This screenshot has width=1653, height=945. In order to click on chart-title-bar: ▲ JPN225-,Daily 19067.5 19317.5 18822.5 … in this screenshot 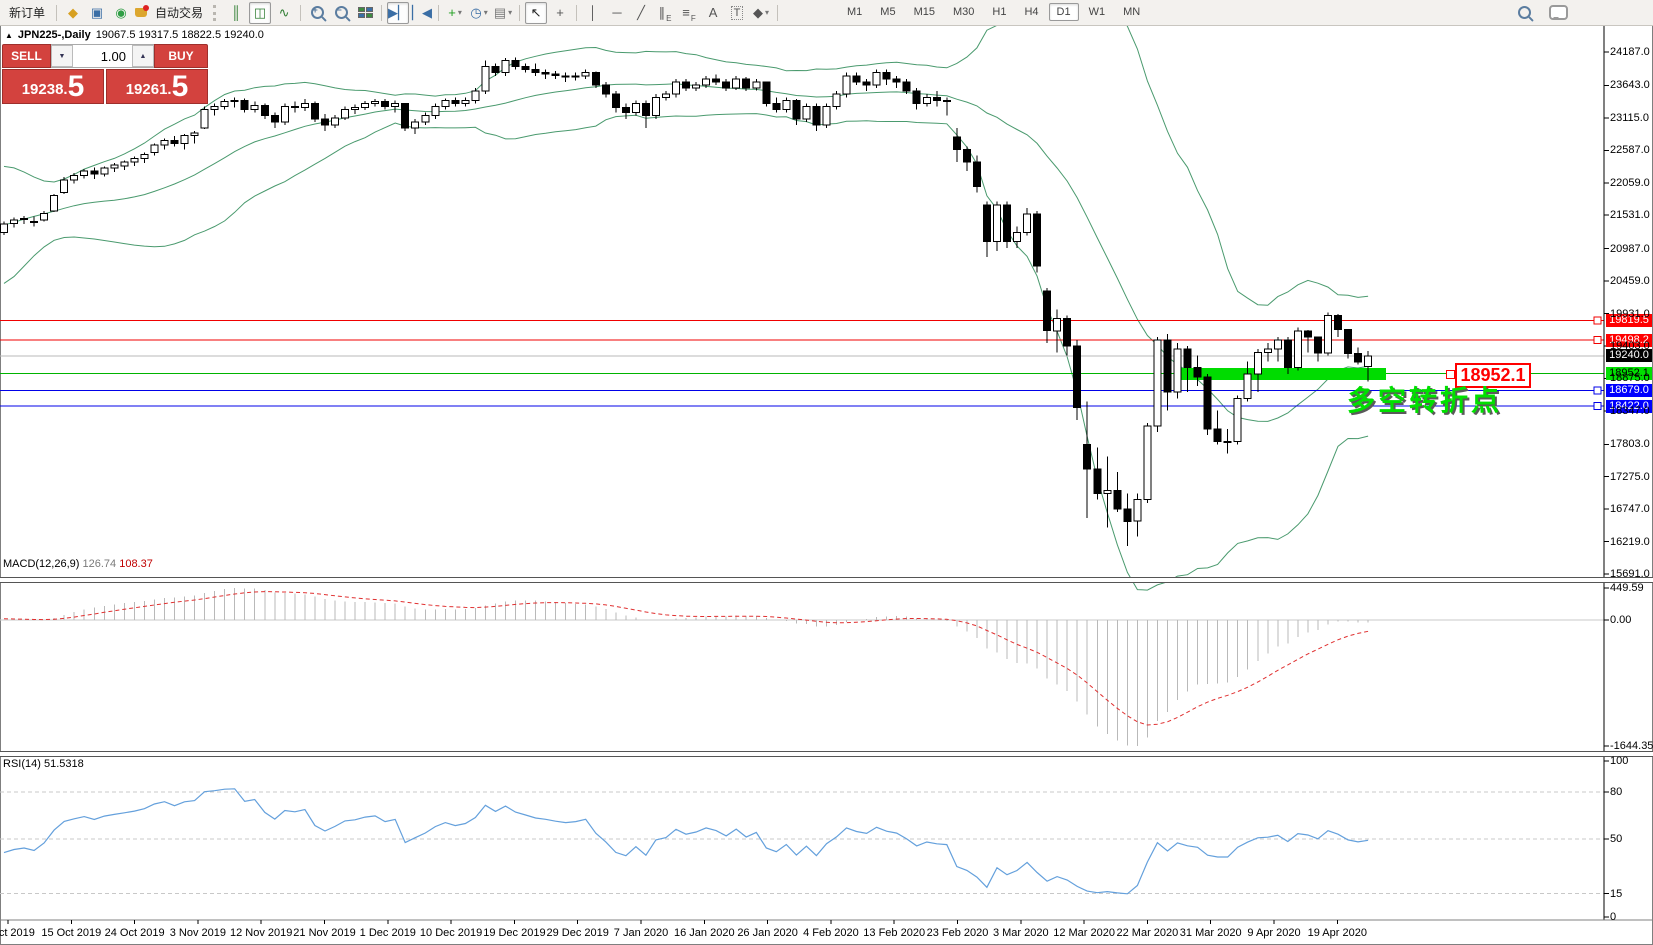, I will do `click(134, 35)`.